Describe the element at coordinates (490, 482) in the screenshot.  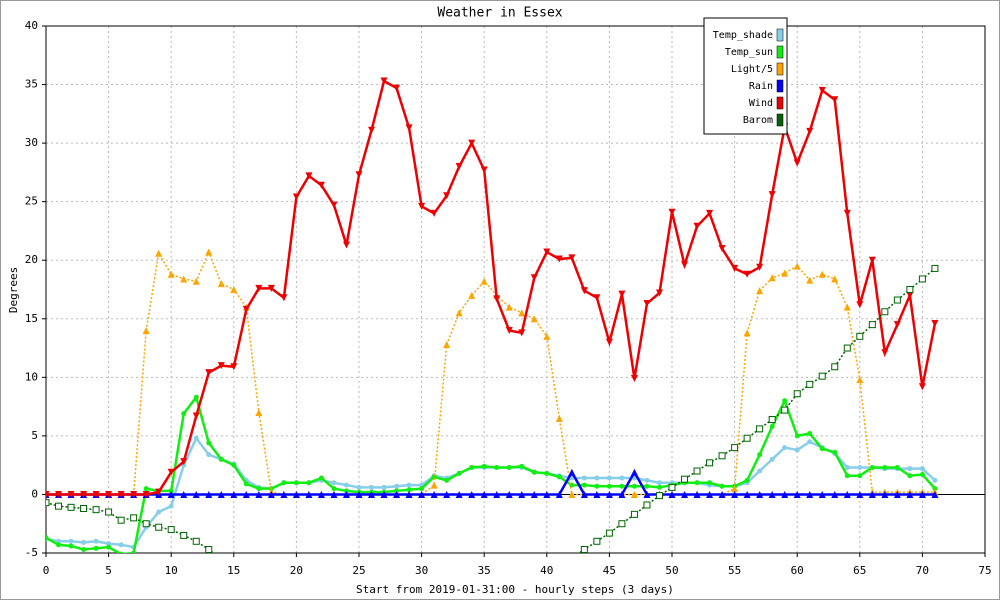
I see `series-line` at that location.